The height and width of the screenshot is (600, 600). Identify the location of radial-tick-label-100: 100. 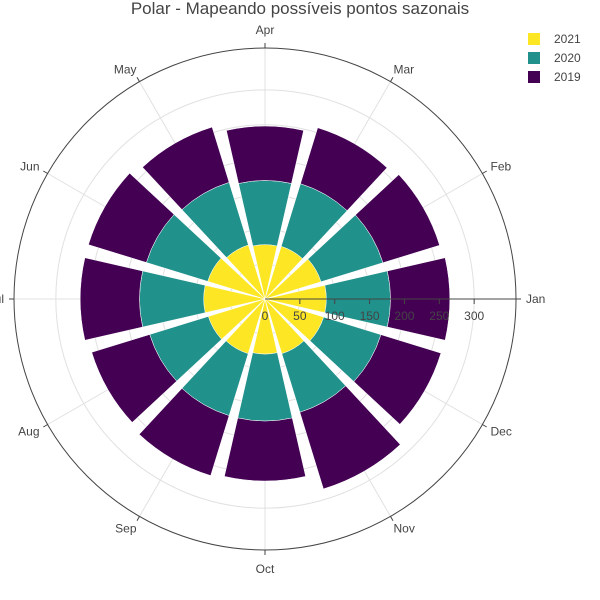
(335, 316).